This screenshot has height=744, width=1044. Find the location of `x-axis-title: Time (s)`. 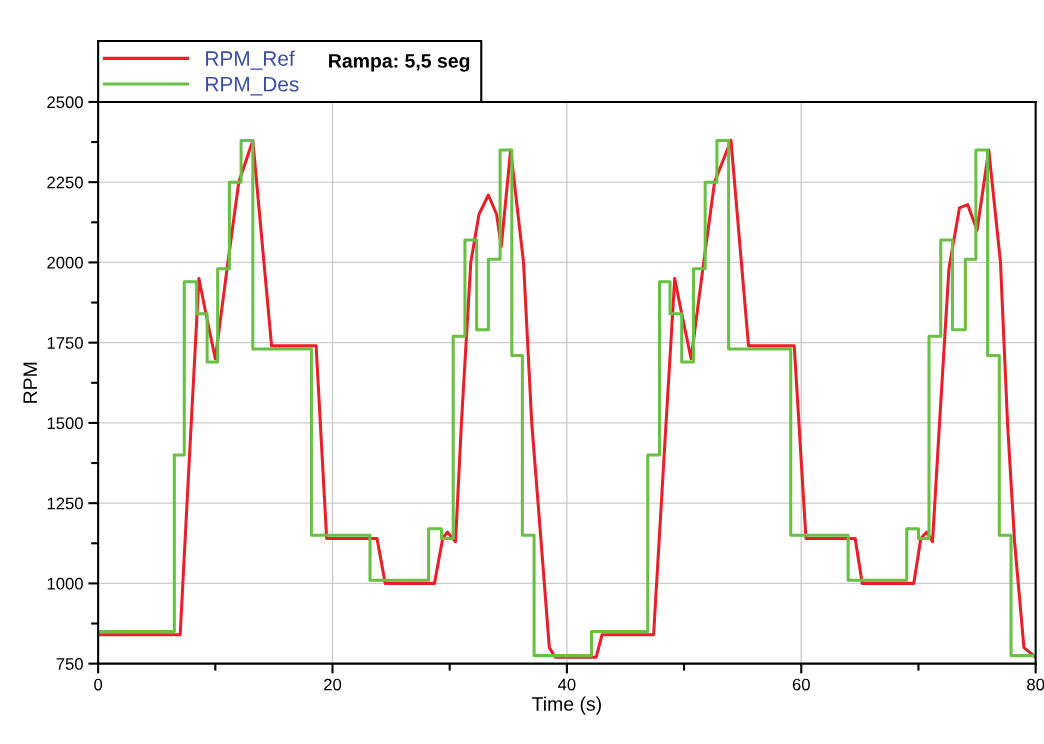

x-axis-title: Time (s) is located at coordinates (566, 705).